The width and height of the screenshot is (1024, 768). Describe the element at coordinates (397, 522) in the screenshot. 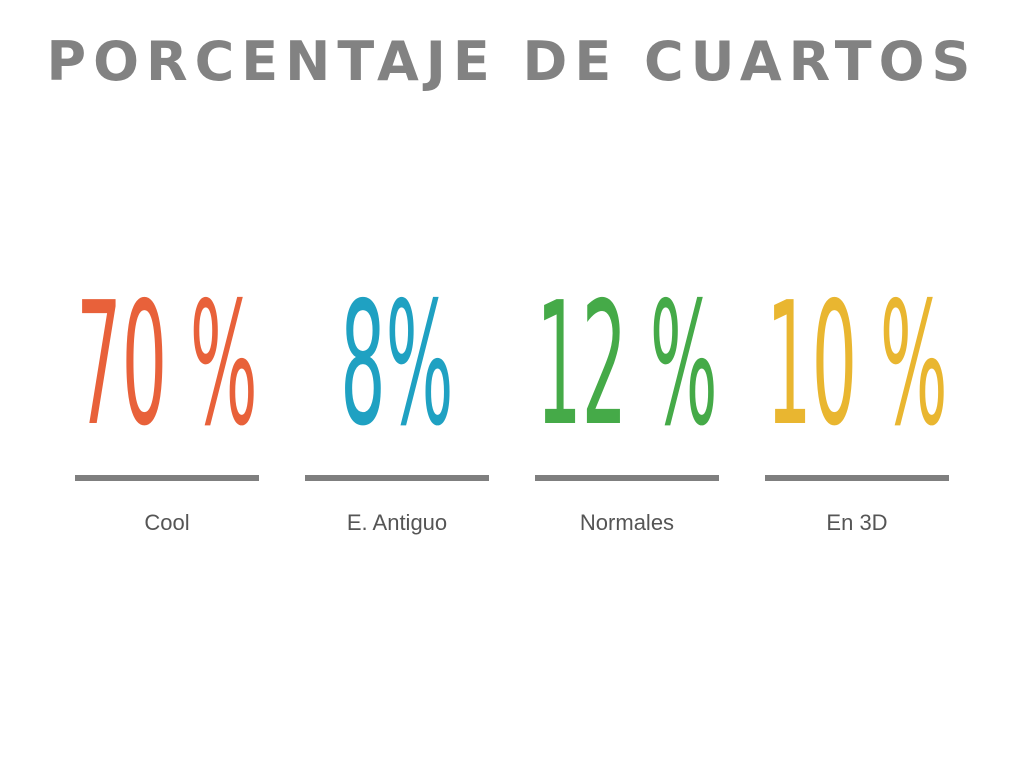

I see `stat-label: E. Antiguo` at that location.